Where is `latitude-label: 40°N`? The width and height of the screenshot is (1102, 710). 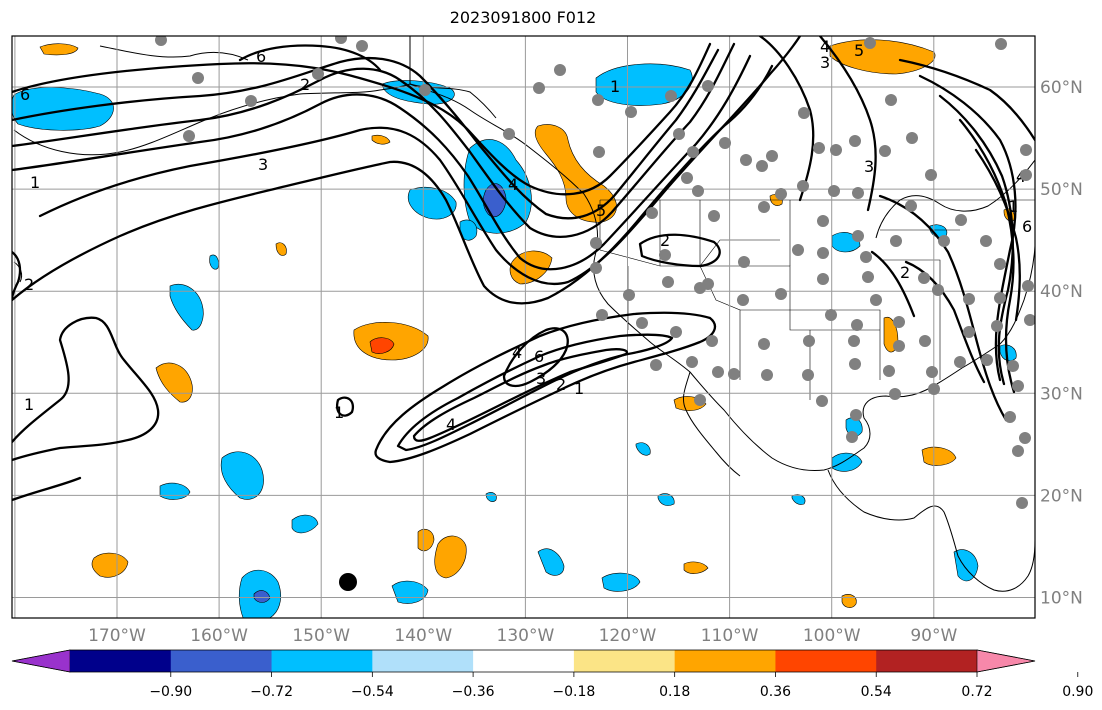 latitude-label: 40°N is located at coordinates (1061, 292).